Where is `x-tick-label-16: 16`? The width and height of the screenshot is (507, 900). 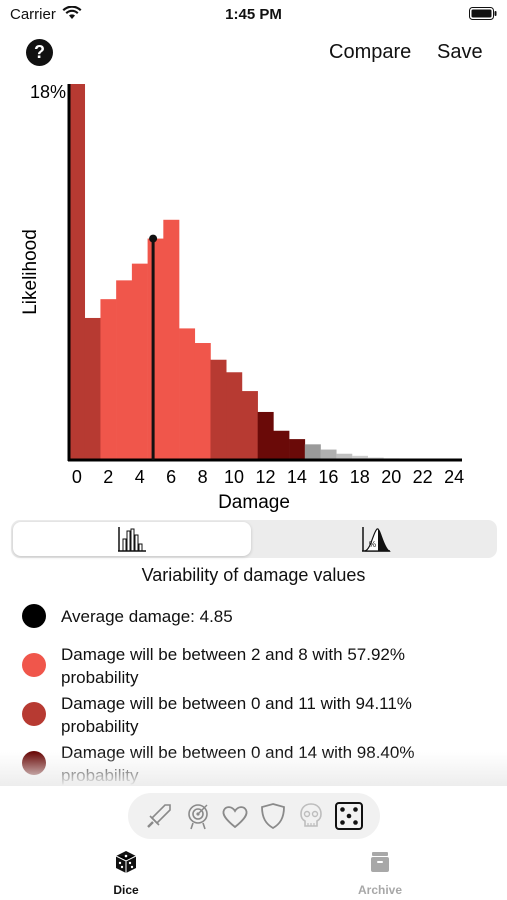
x-tick-label-16: 16 is located at coordinates (328, 477).